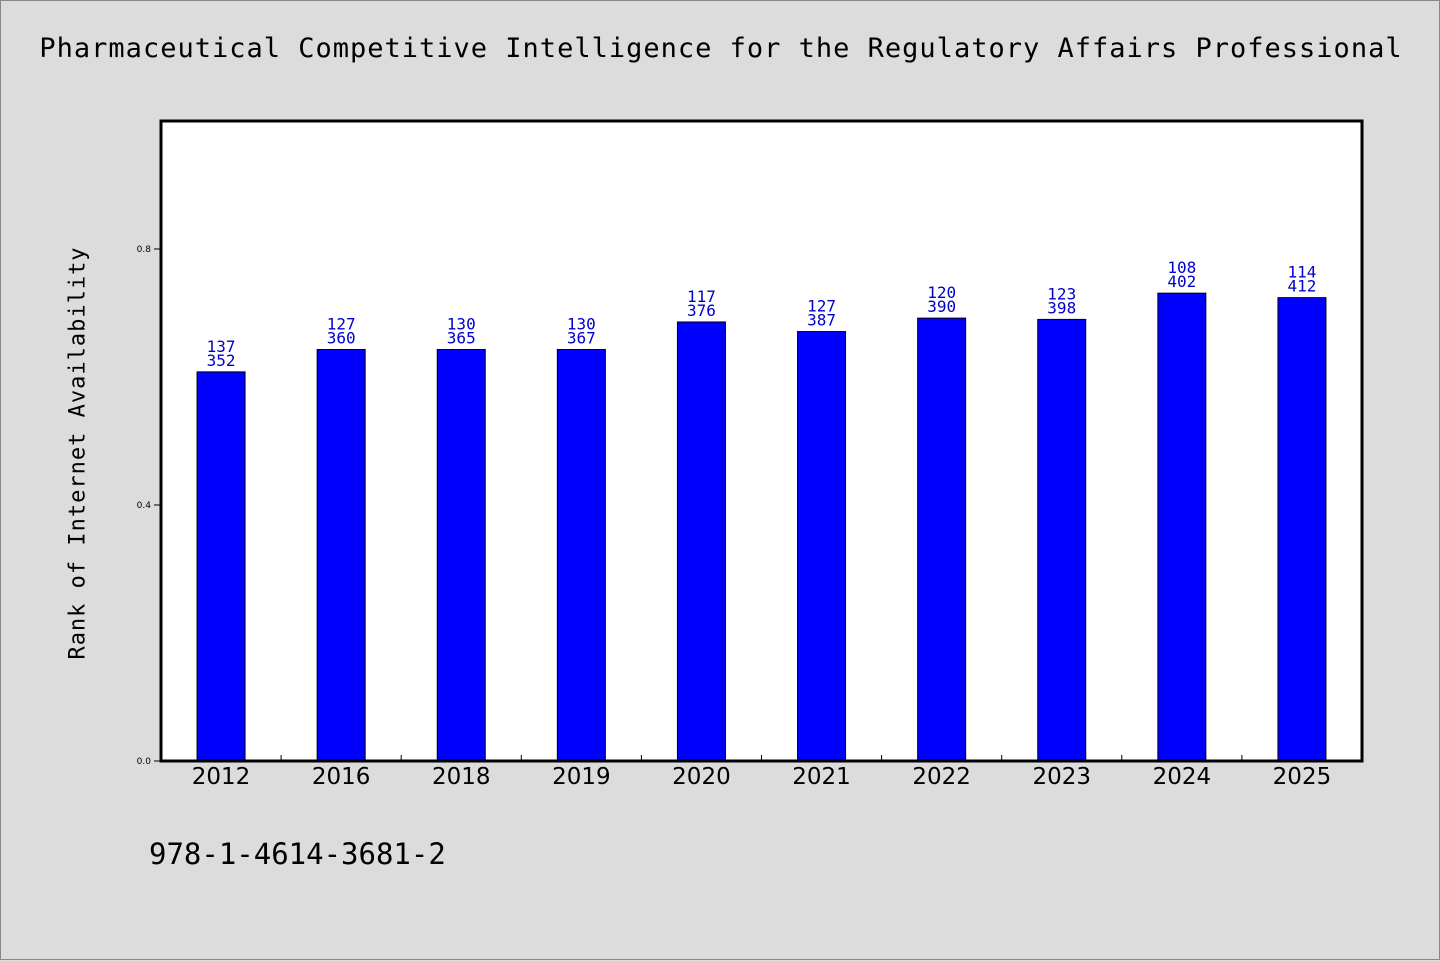 The image size is (1440, 961). What do you see at coordinates (1181, 267) in the screenshot?
I see `bar-label-top: 108` at bounding box center [1181, 267].